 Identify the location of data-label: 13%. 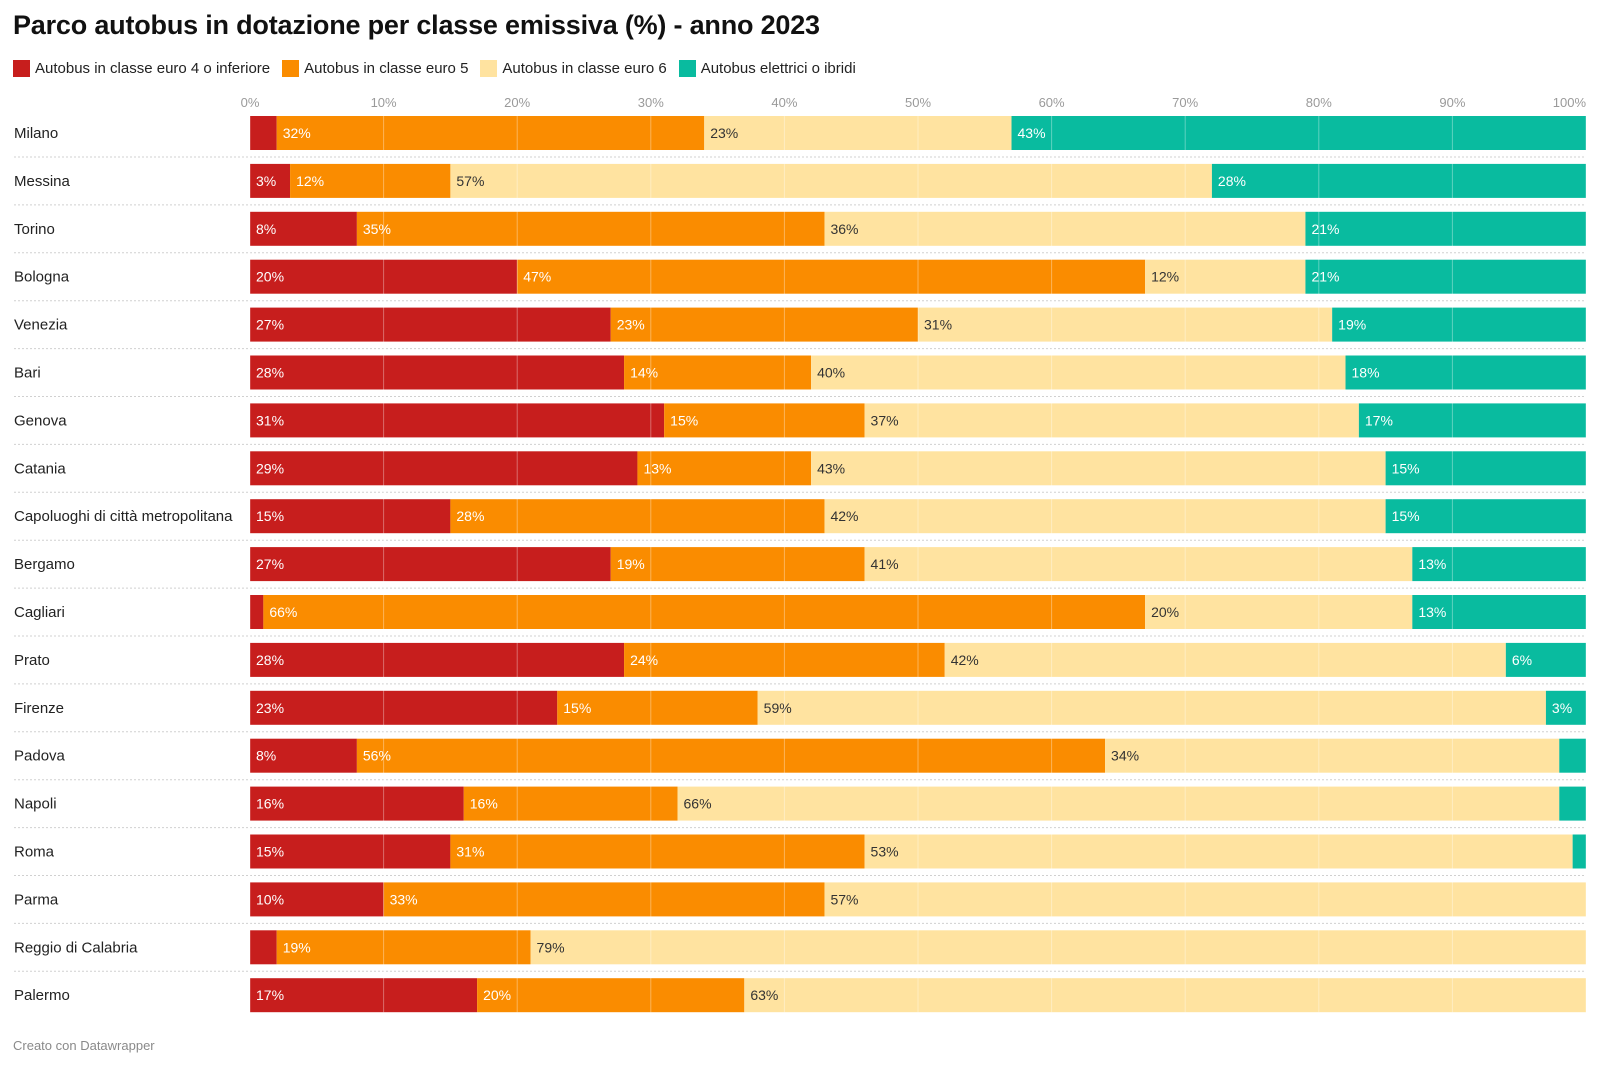
(657, 468).